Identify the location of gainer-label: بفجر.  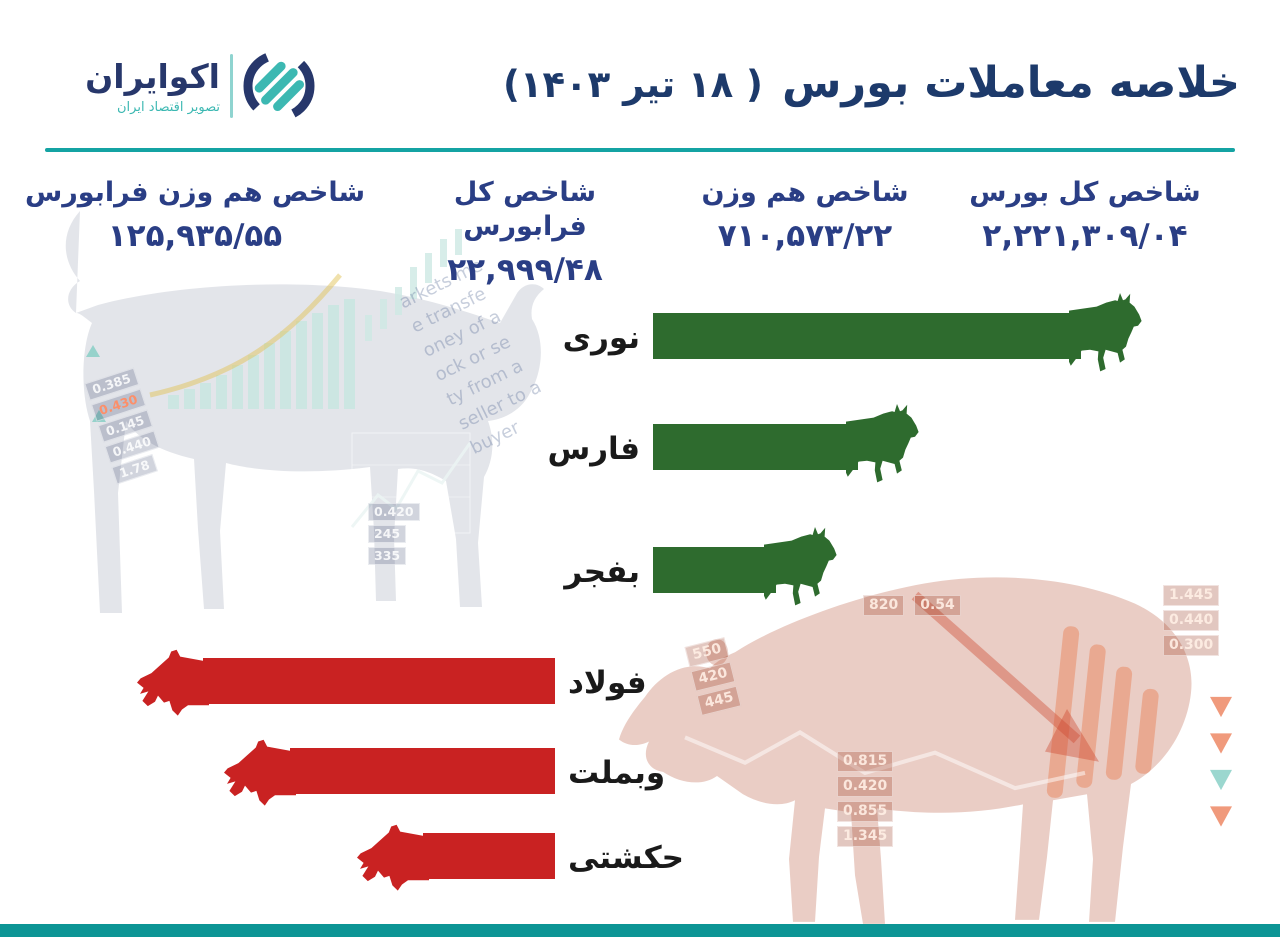
(602, 572).